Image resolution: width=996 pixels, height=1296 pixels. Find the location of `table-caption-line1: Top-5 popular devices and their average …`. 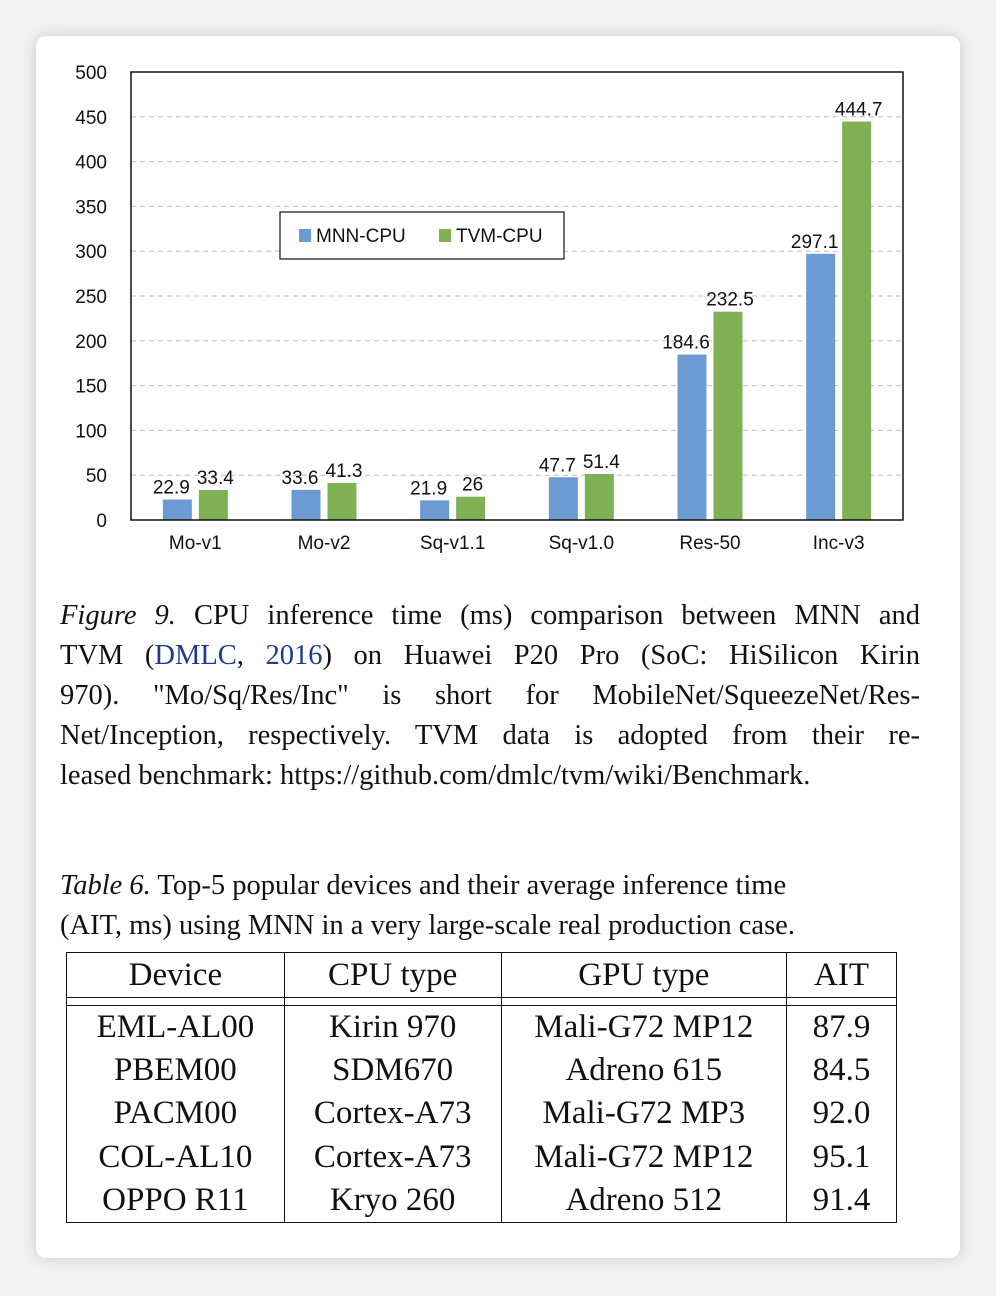

table-caption-line1: Top-5 popular devices and their average … is located at coordinates (468, 885).